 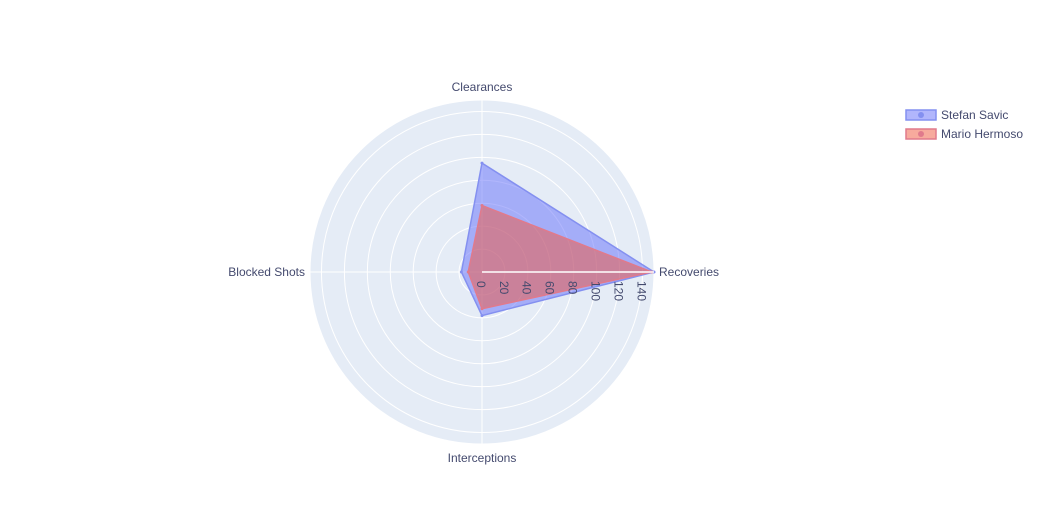 What do you see at coordinates (595, 291) in the screenshot?
I see `radial-tick-label: 100` at bounding box center [595, 291].